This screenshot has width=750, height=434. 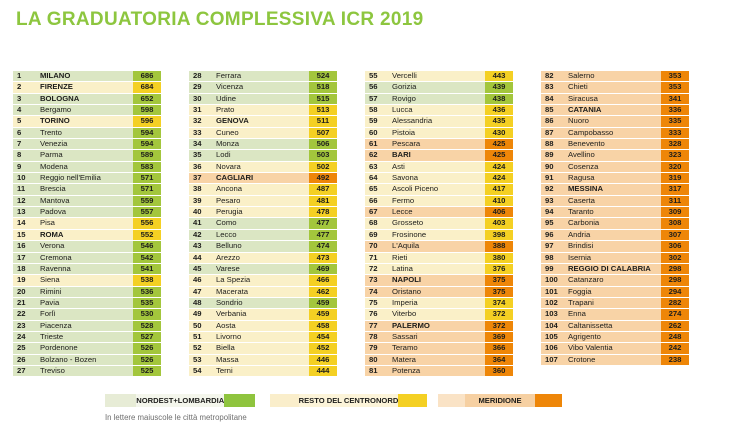 I want to click on score-value: 274, so click(x=675, y=314).